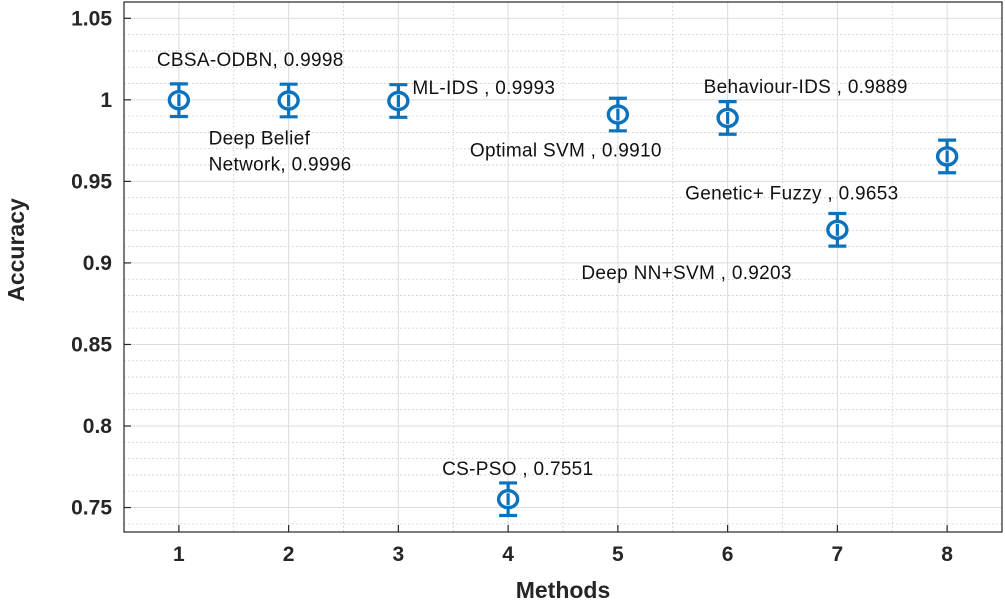  What do you see at coordinates (91, 508) in the screenshot?
I see `y-tick-label: 0.75` at bounding box center [91, 508].